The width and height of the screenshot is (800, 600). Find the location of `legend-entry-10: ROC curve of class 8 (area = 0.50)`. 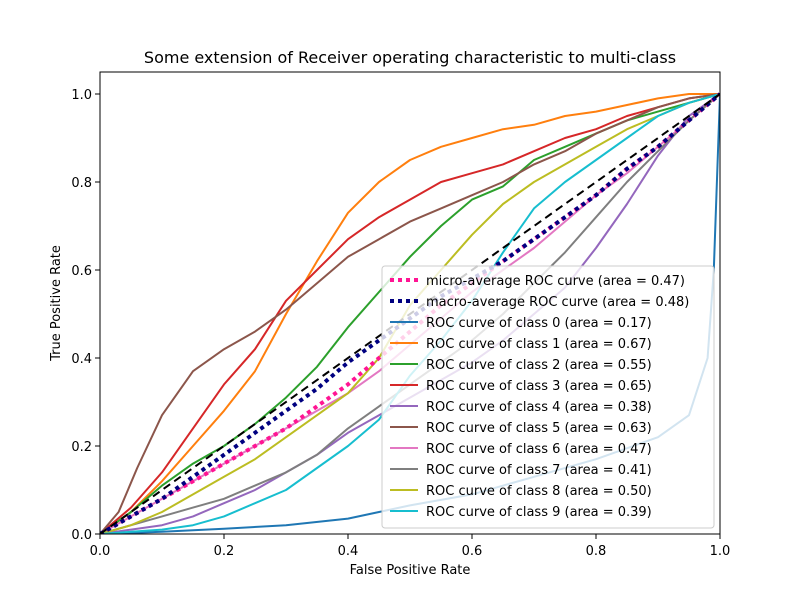

legend-entry-10: ROC curve of class 8 (area = 0.50) is located at coordinates (539, 491).